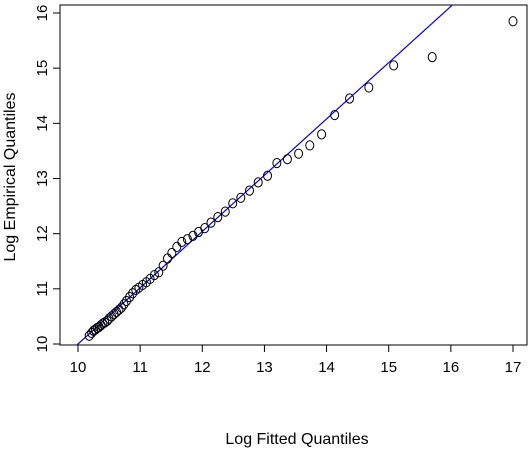 This screenshot has height=451, width=532. What do you see at coordinates (296, 439) in the screenshot?
I see `x-axis-title: Log Fitted Quantiles` at bounding box center [296, 439].